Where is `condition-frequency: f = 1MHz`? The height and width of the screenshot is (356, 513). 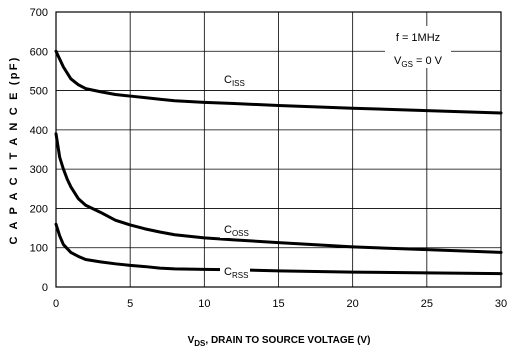
condition-frequency: f = 1MHz is located at coordinates (418, 38).